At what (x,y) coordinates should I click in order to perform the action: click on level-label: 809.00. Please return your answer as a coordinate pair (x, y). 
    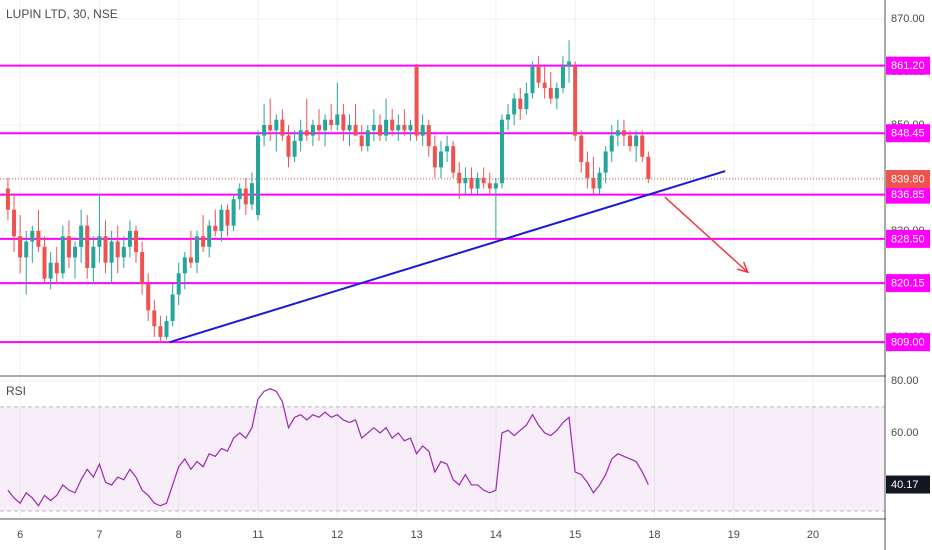
    Looking at the image, I should click on (908, 342).